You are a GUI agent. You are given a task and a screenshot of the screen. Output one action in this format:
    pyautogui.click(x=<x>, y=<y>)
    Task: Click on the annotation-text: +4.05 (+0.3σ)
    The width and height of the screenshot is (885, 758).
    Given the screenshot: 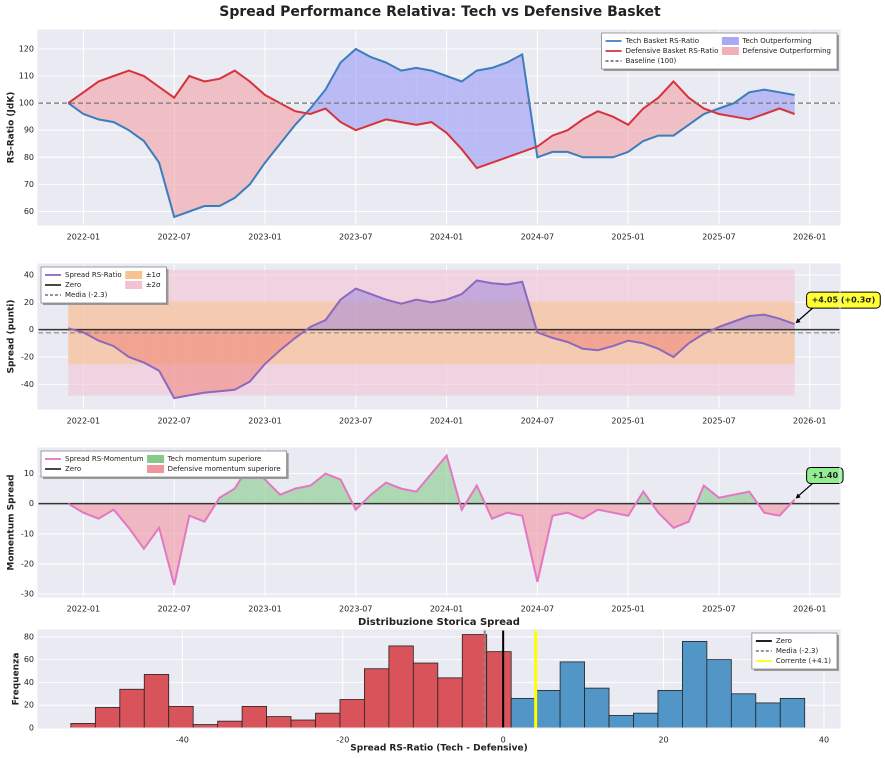 What is the action you would take?
    pyautogui.click(x=844, y=300)
    